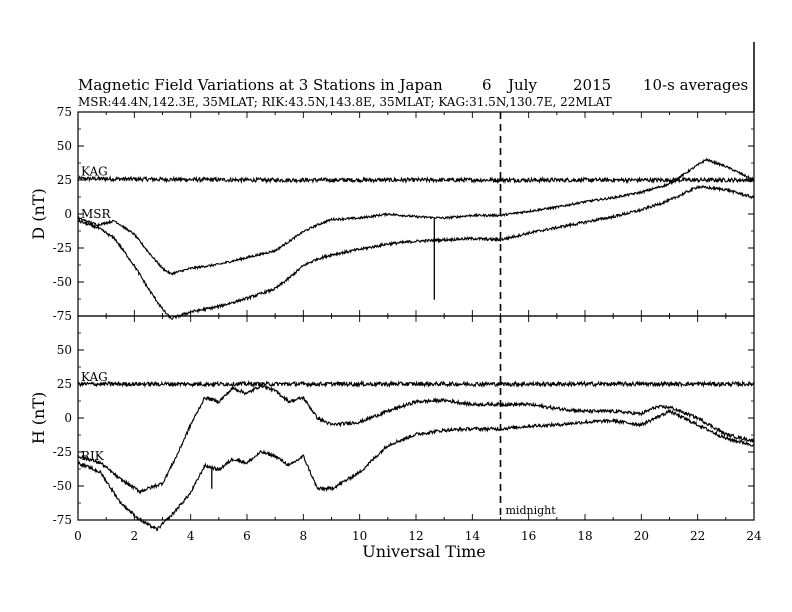  Describe the element at coordinates (415, 536) in the screenshot. I see `x-tick-label: 12` at that location.